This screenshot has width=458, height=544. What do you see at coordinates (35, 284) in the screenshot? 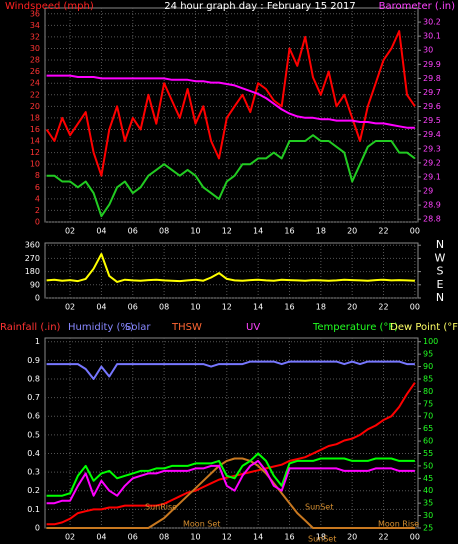
I see `y-tick-label: 90` at bounding box center [35, 284].